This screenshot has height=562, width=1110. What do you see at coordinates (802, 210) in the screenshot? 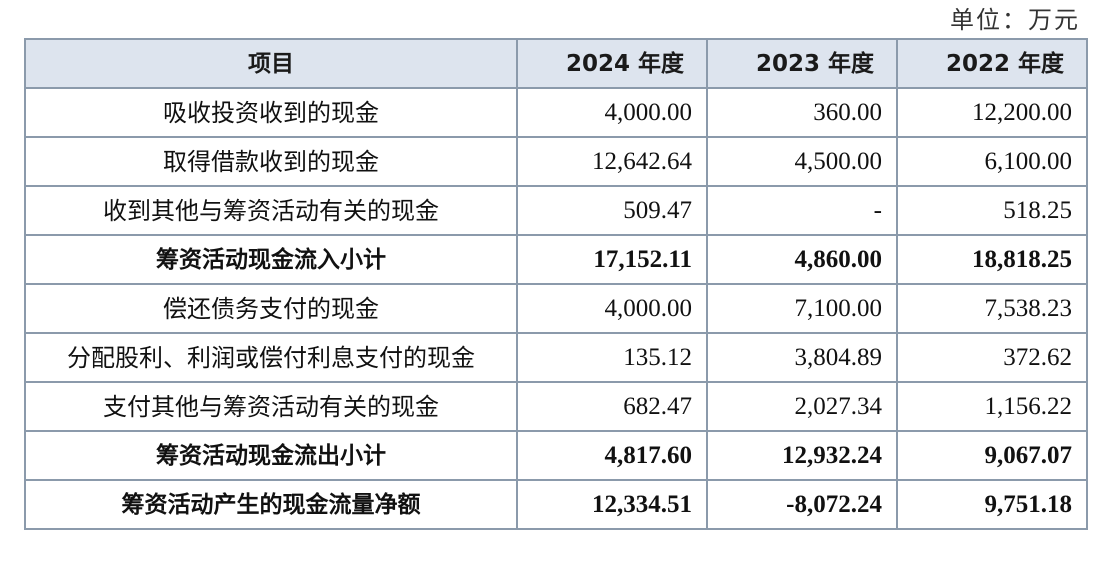
I see `cell-2023: -` at bounding box center [802, 210].